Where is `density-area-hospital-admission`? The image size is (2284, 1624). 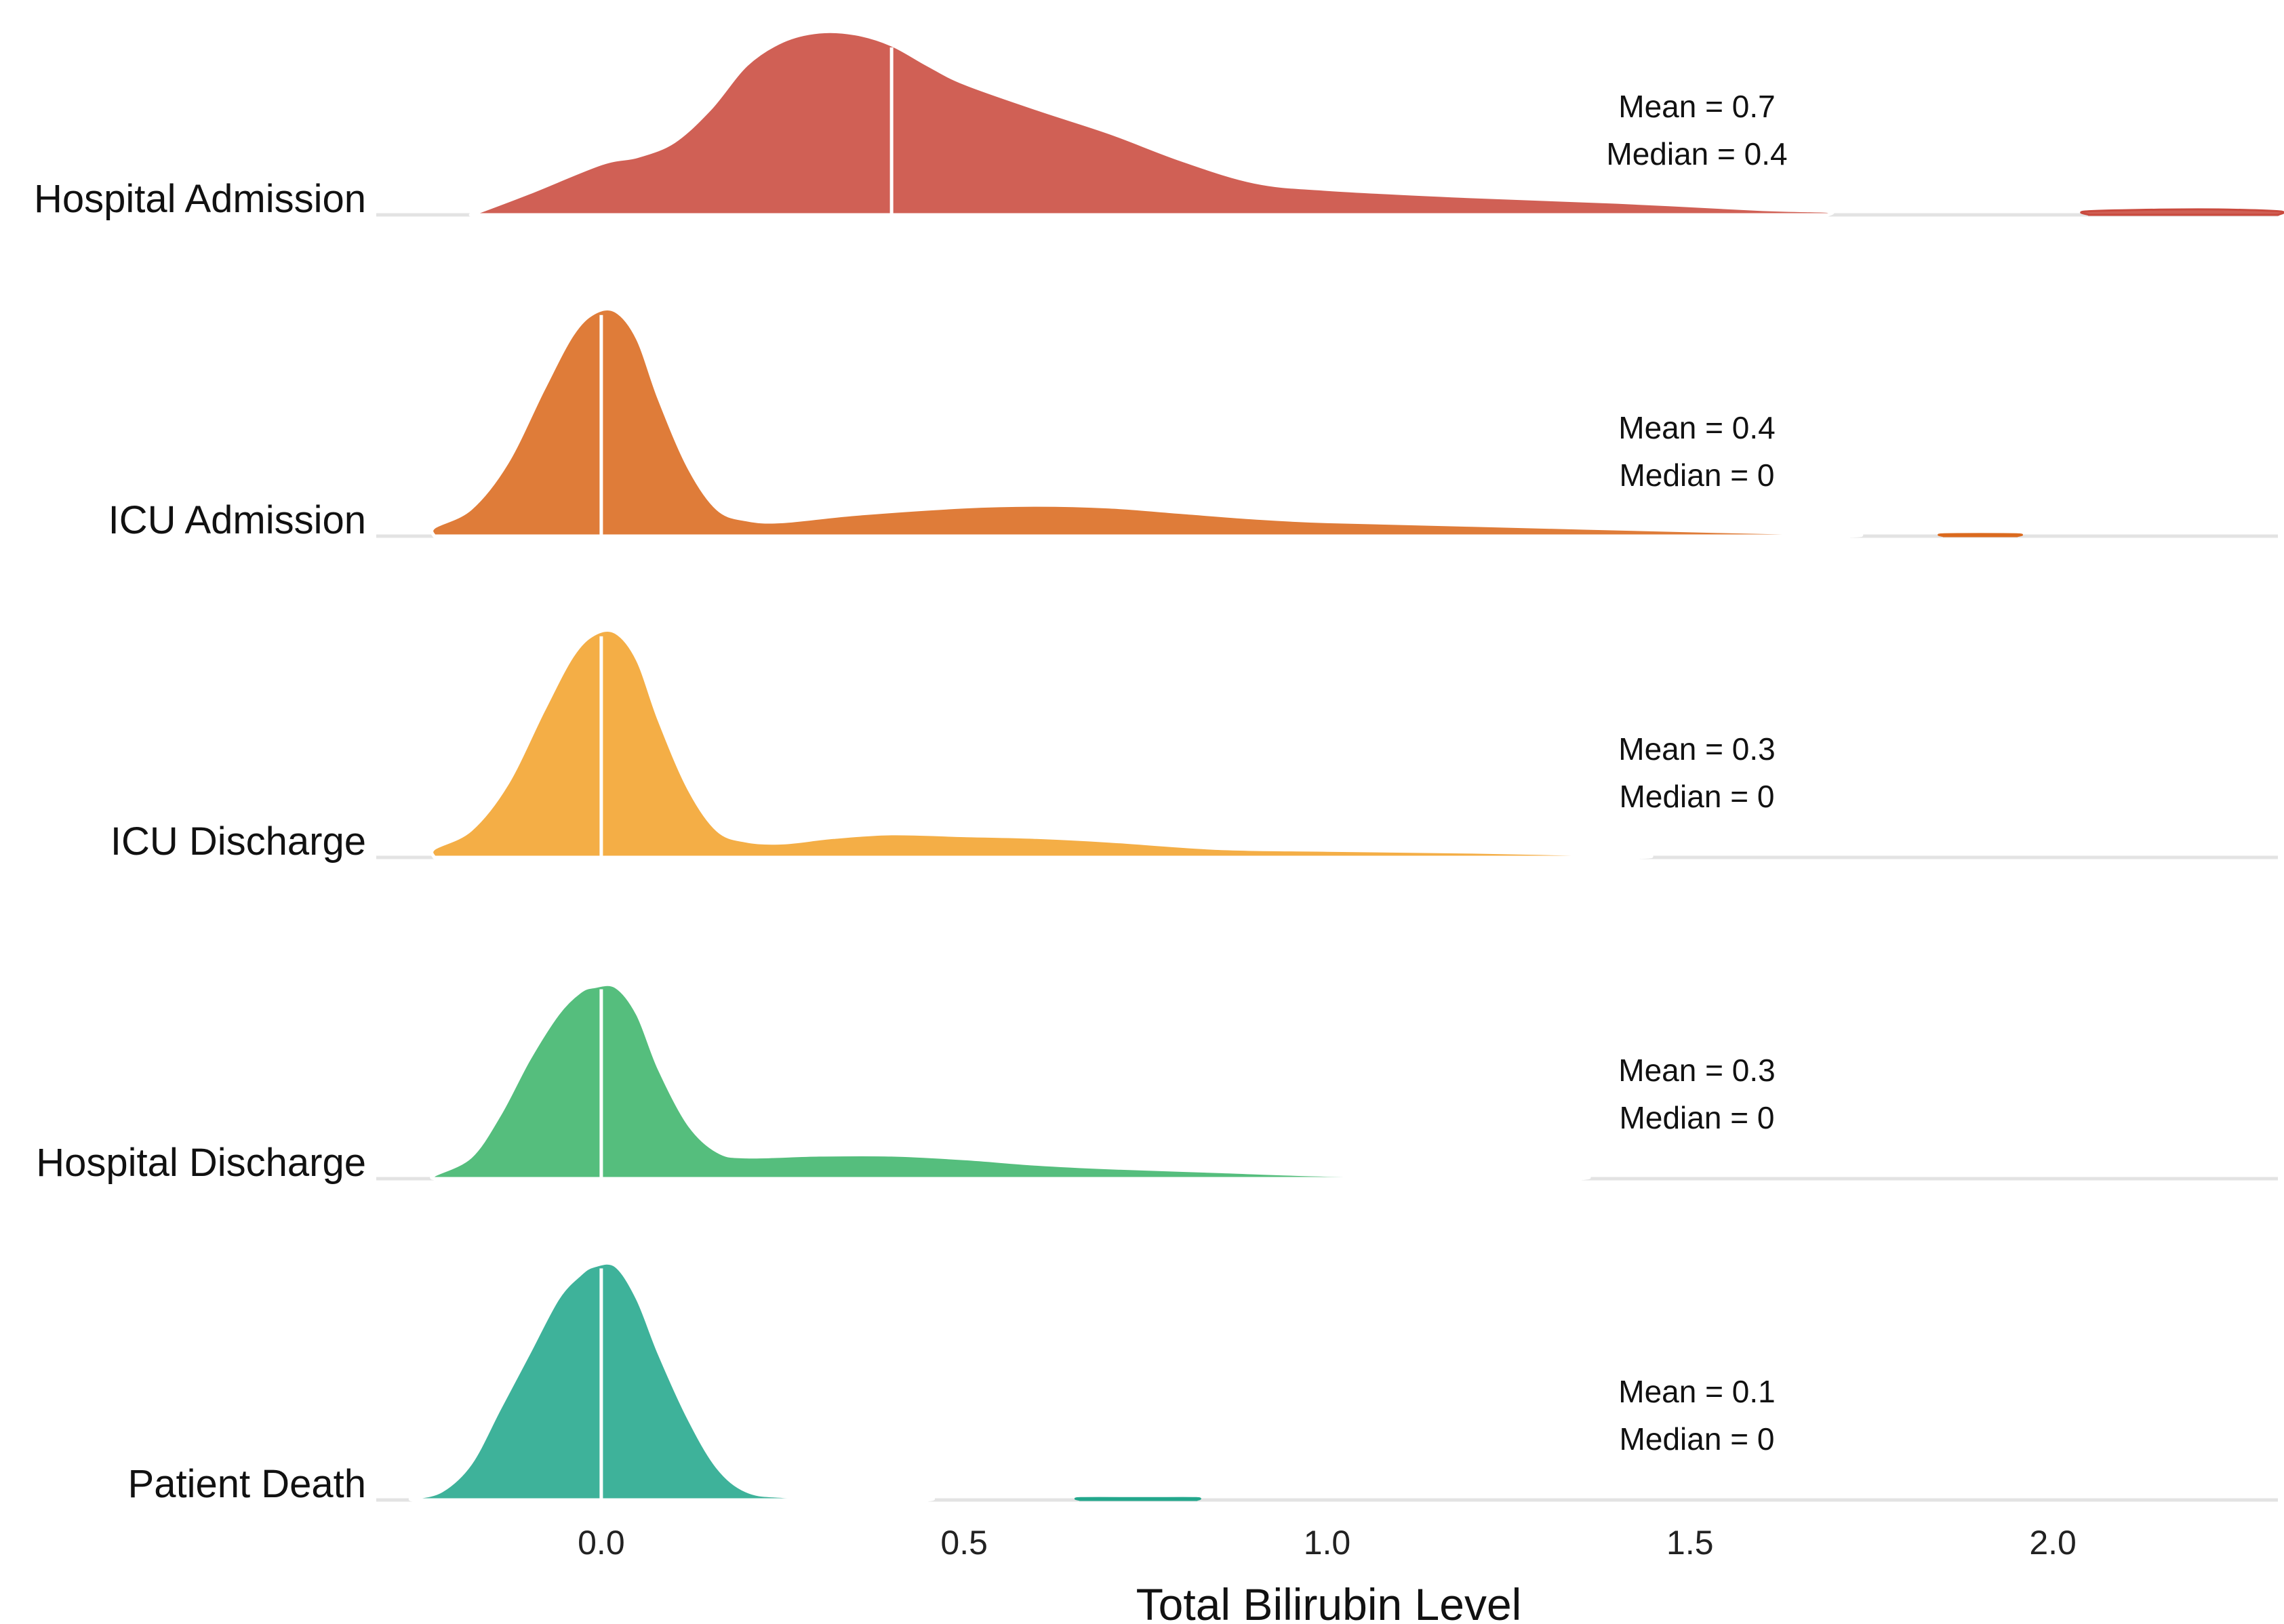 density-area-hospital-admission is located at coordinates (1151, 123).